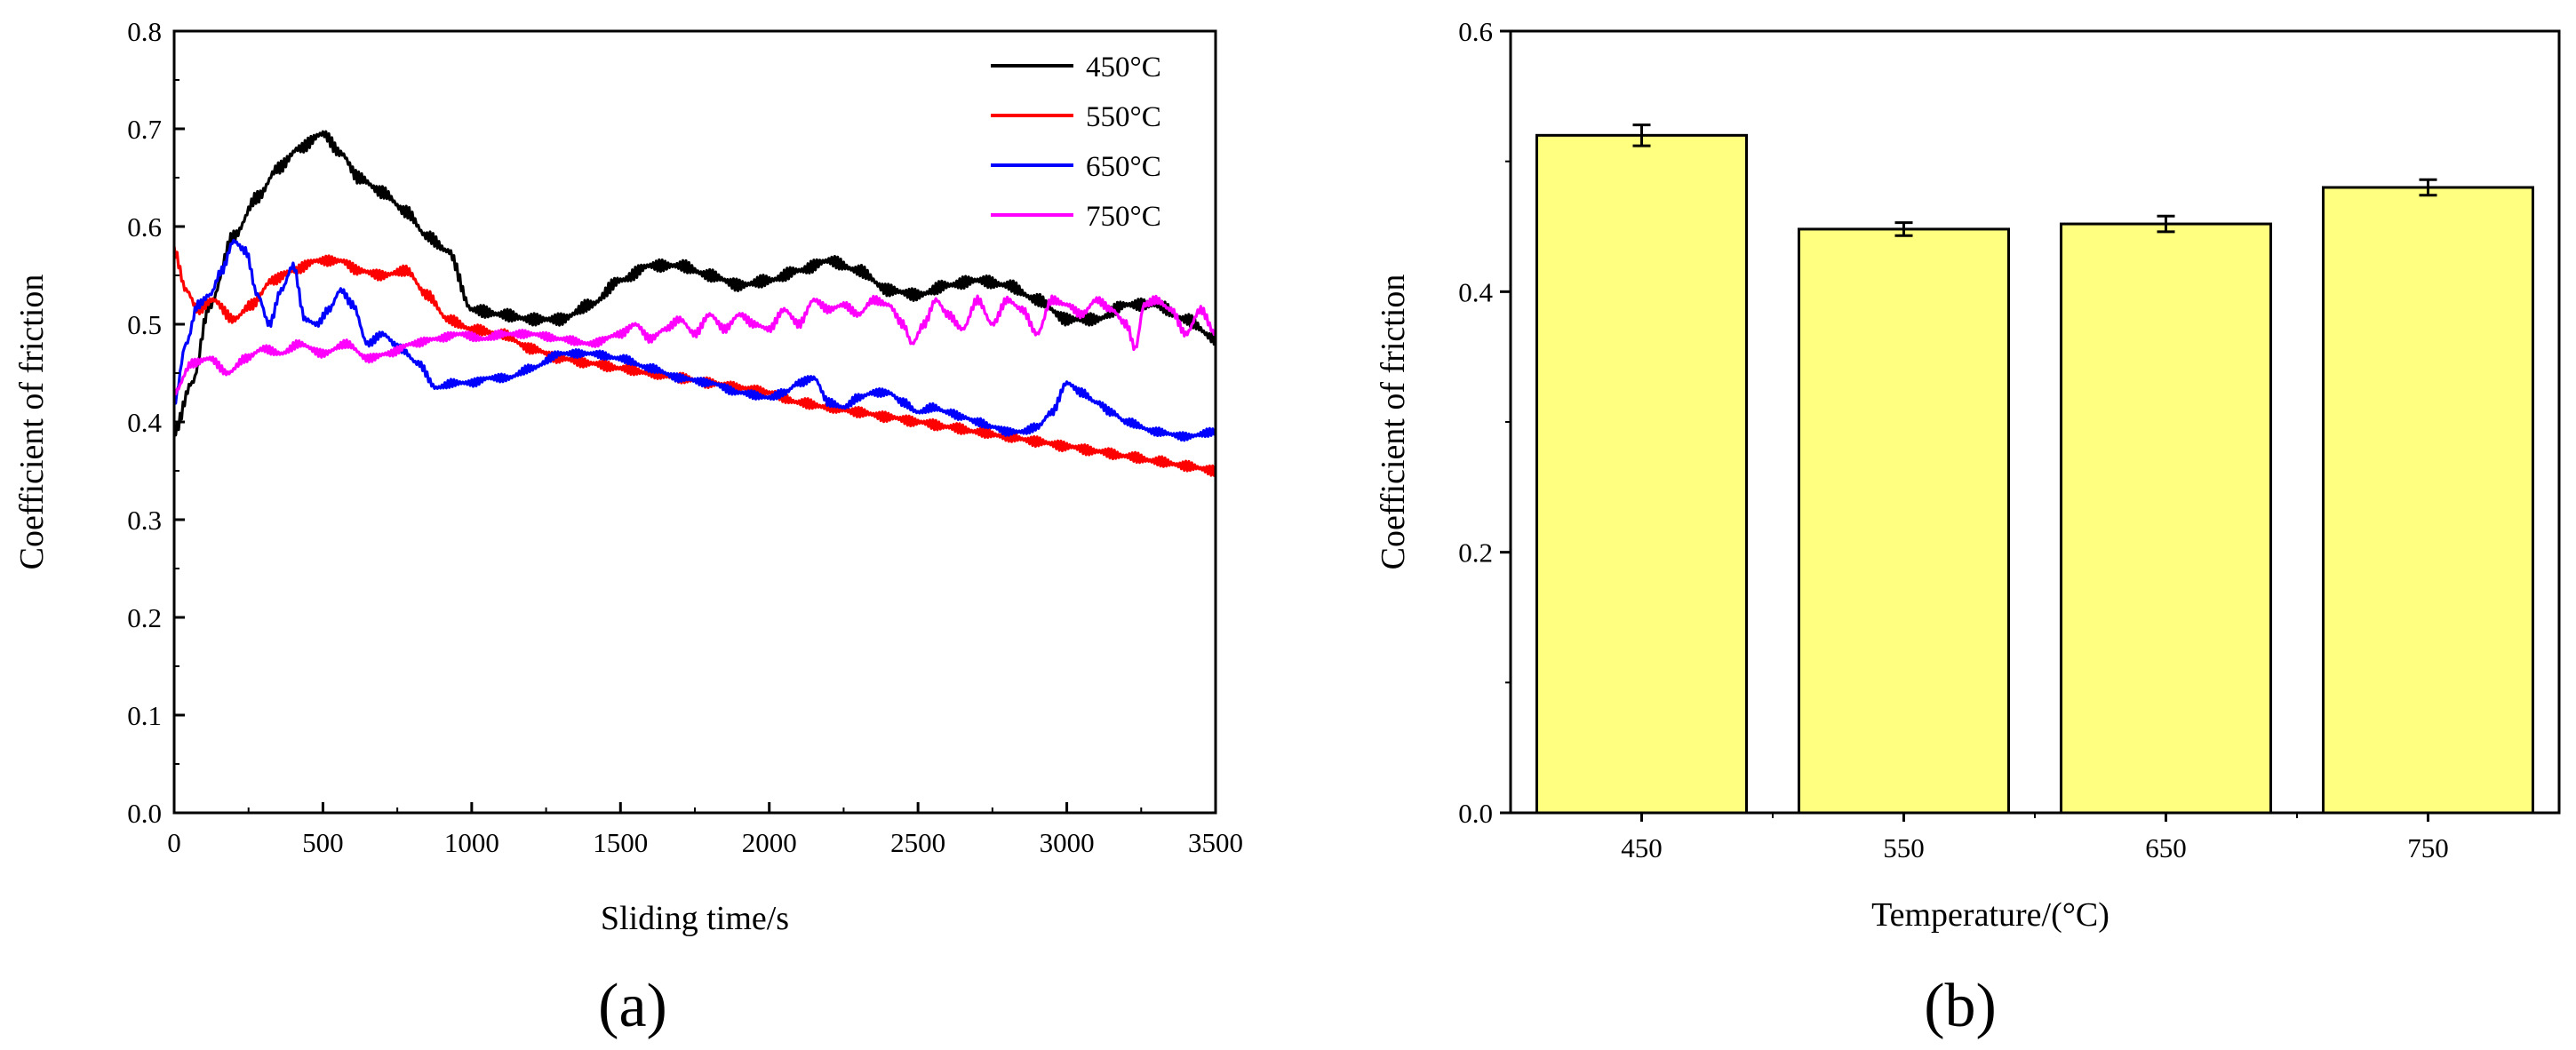 This screenshot has height=1050, width=2576. I want to click on x-tick-label: 450, so click(1642, 847).